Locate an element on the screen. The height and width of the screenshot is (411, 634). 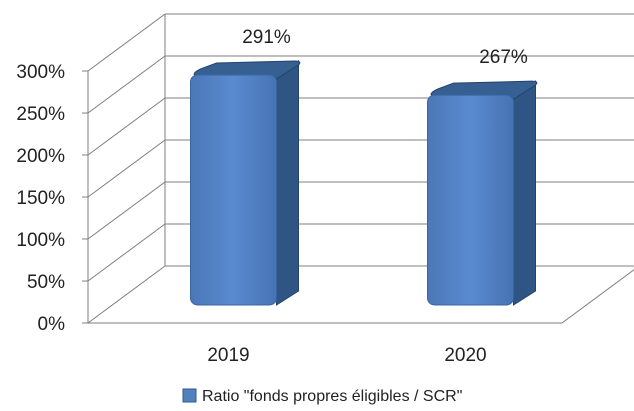
data-label: 267% is located at coordinates (503, 57).